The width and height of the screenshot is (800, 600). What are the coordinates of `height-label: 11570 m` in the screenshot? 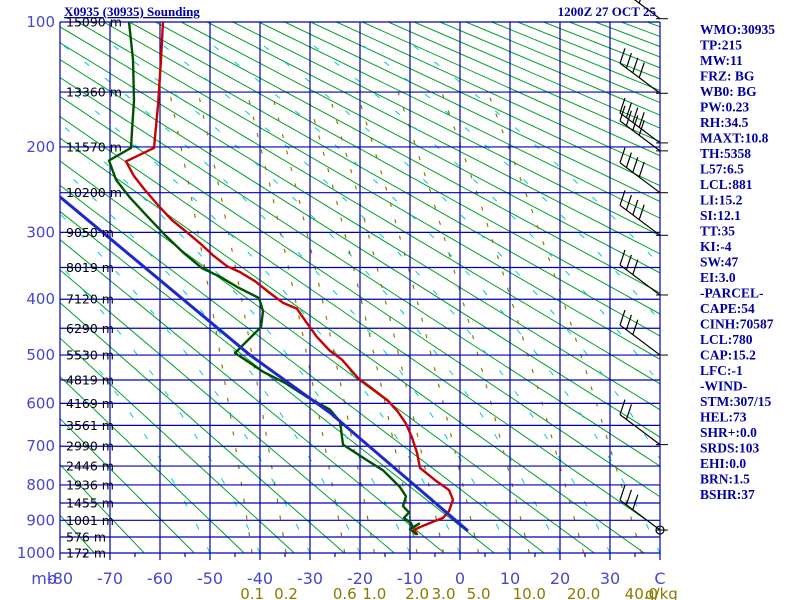 It's located at (94, 146).